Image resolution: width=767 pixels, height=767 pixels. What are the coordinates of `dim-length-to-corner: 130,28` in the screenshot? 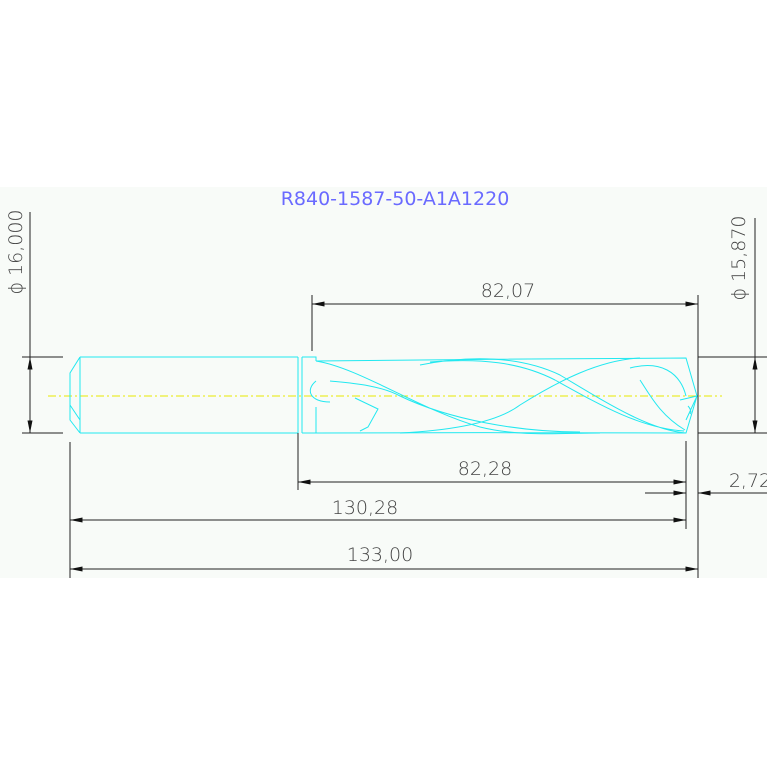 It's located at (377, 510).